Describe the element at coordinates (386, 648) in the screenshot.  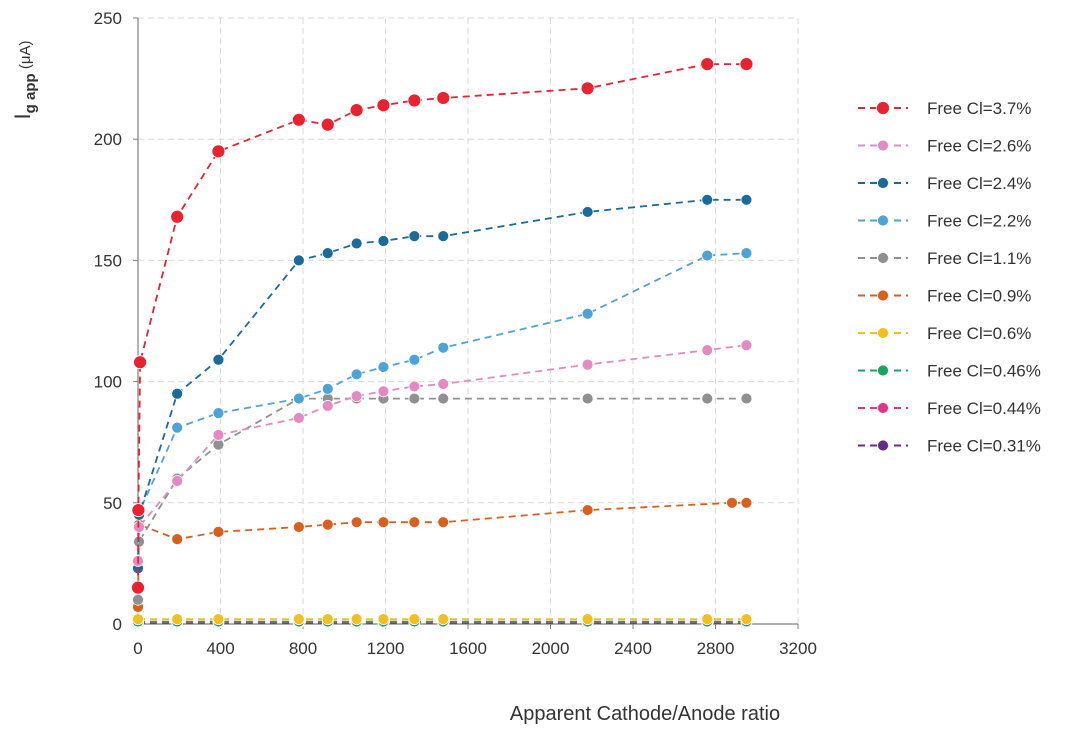
I see `x-tick-label: 1200` at that location.